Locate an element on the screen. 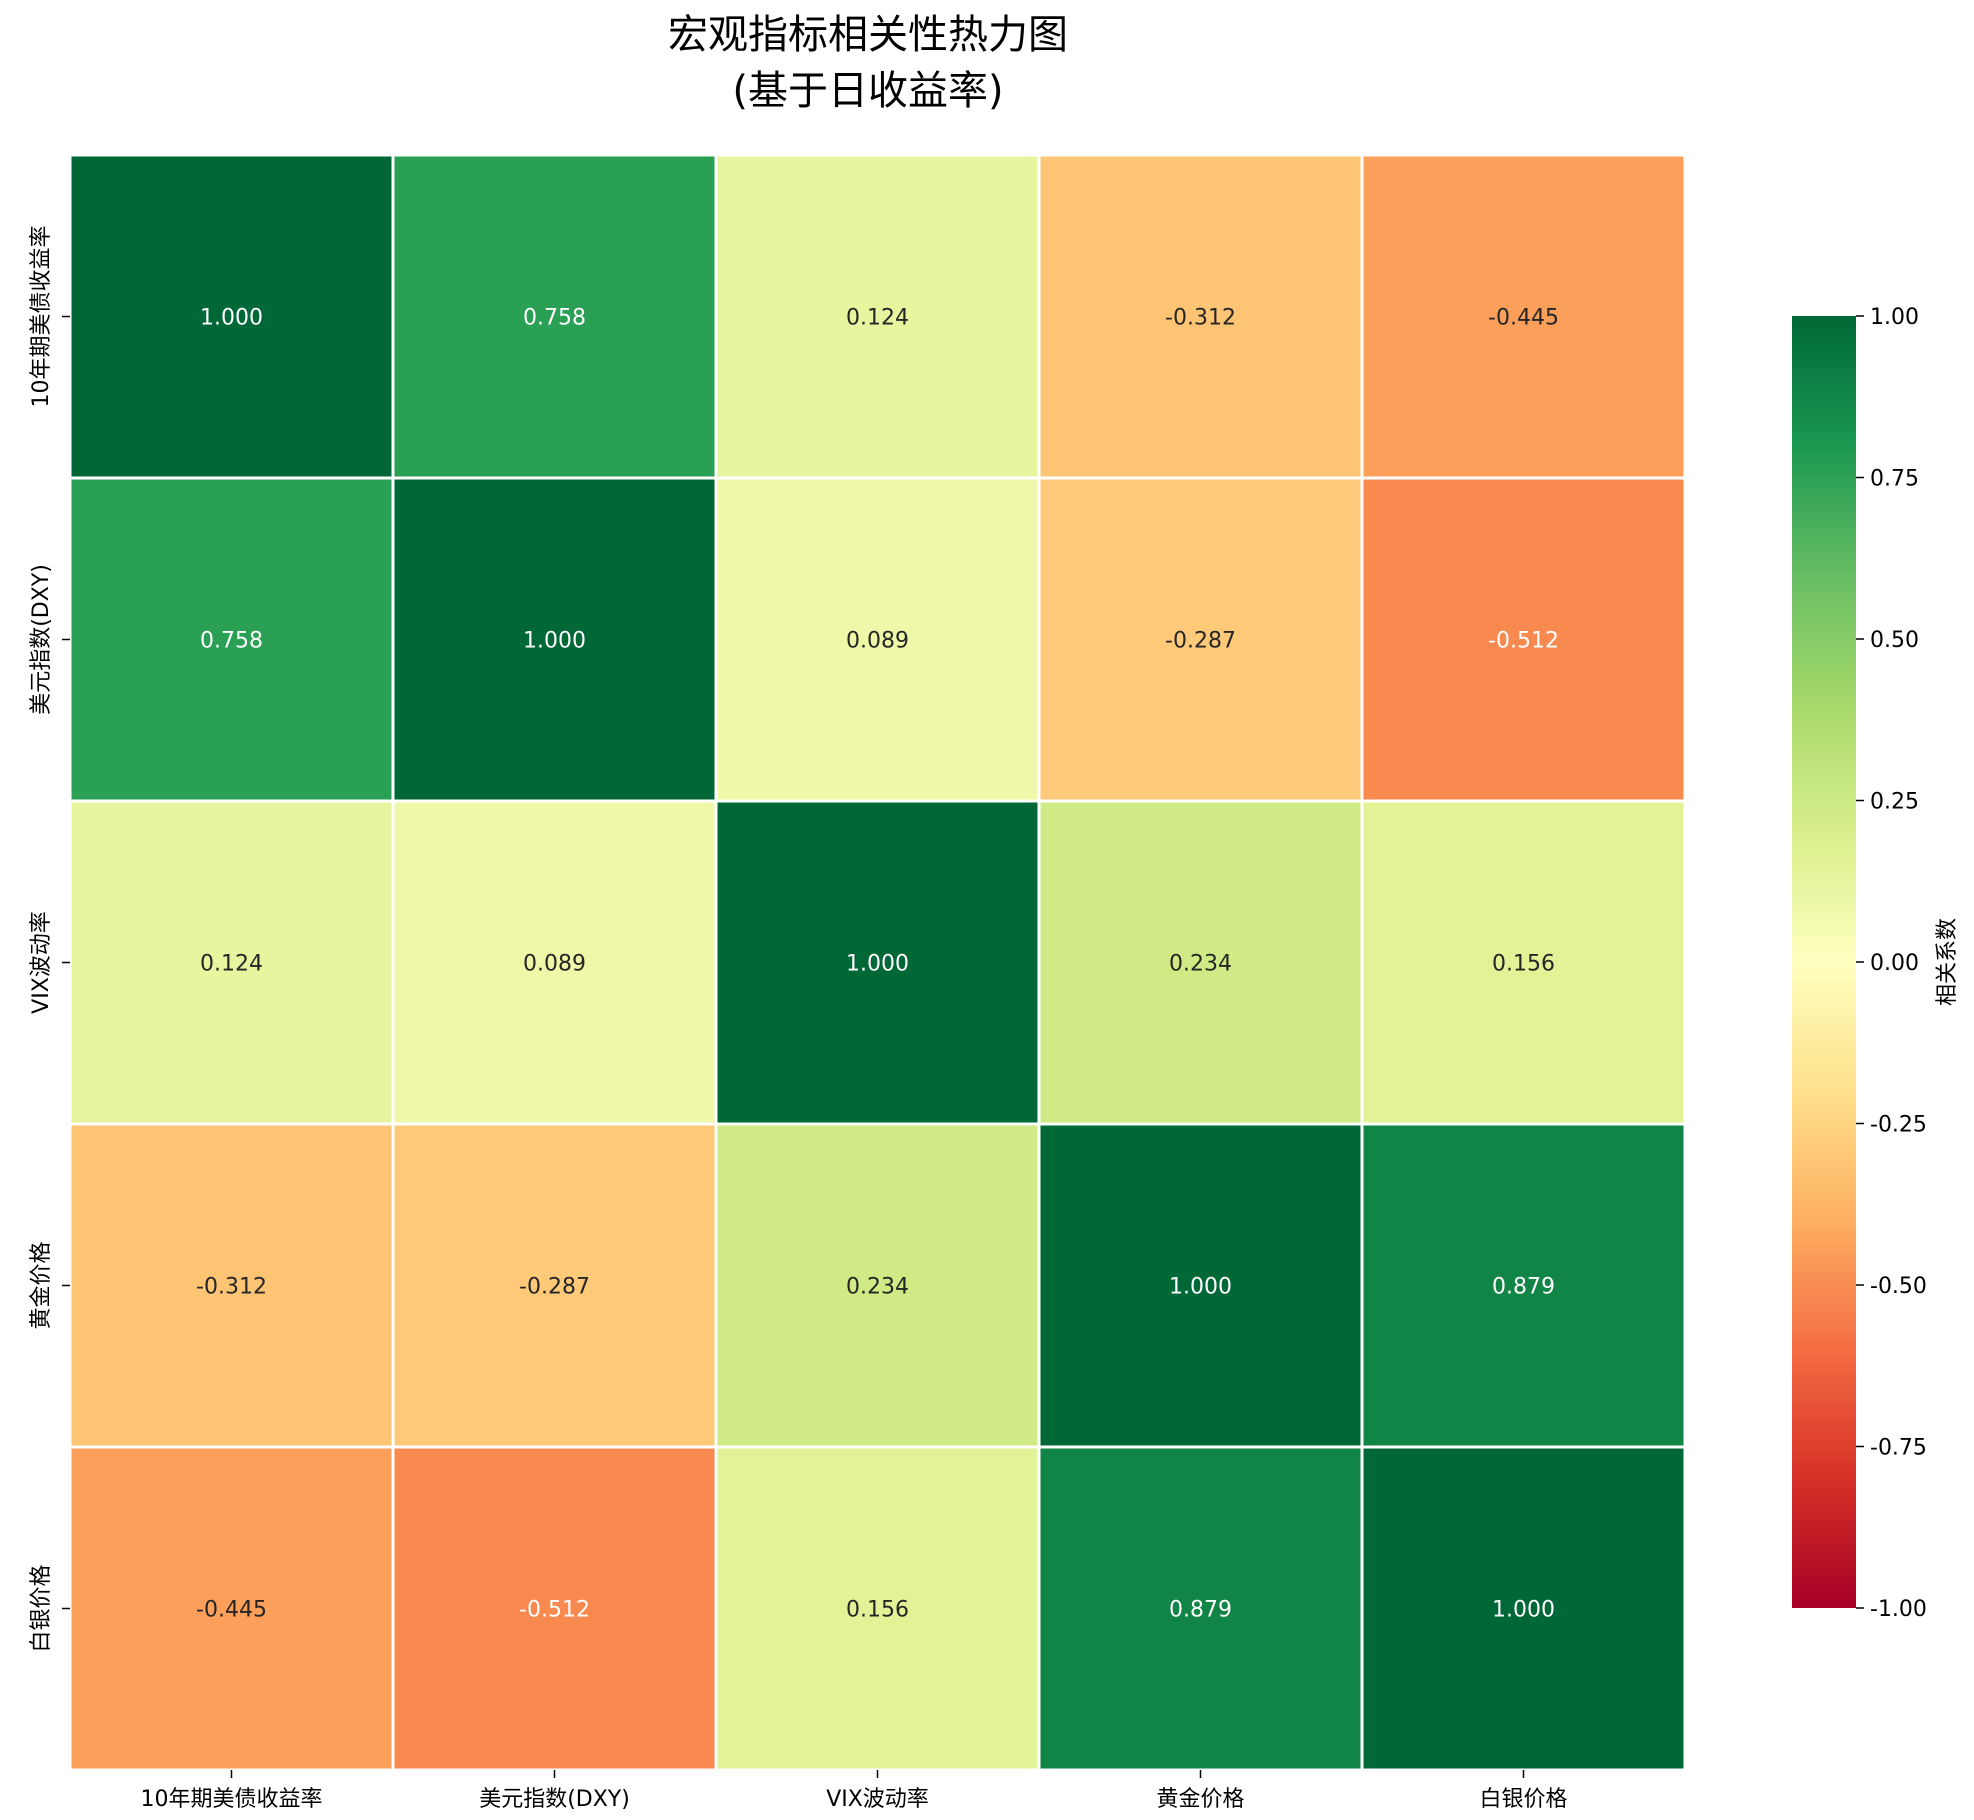 This screenshot has width=1974, height=1820. y-tick-label: 10年期美债收益率 is located at coordinates (41, 317).